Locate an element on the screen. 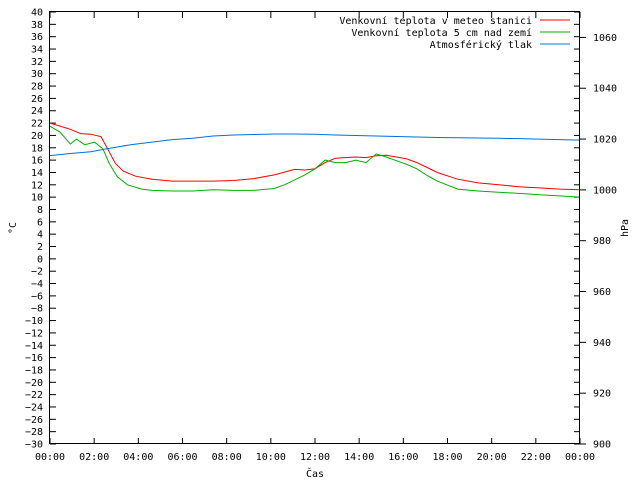  right-tick-label: 980 is located at coordinates (602, 241).